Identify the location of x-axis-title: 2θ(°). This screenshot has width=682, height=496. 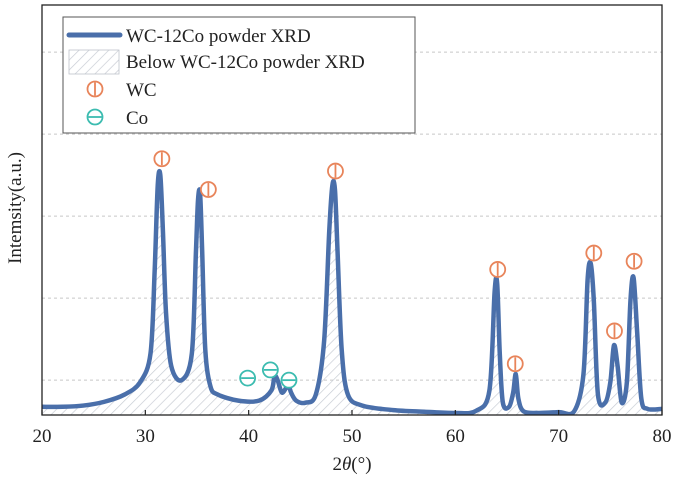
(351, 464).